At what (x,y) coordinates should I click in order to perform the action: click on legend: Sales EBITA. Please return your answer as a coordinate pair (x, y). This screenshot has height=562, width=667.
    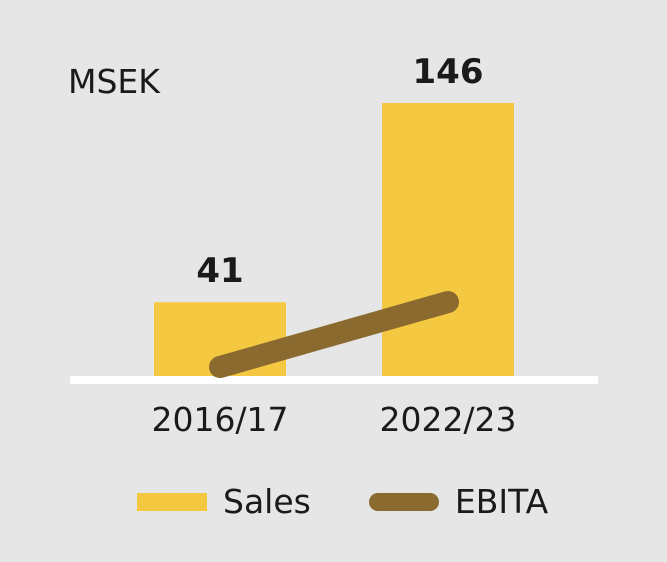
    Looking at the image, I should click on (342, 501).